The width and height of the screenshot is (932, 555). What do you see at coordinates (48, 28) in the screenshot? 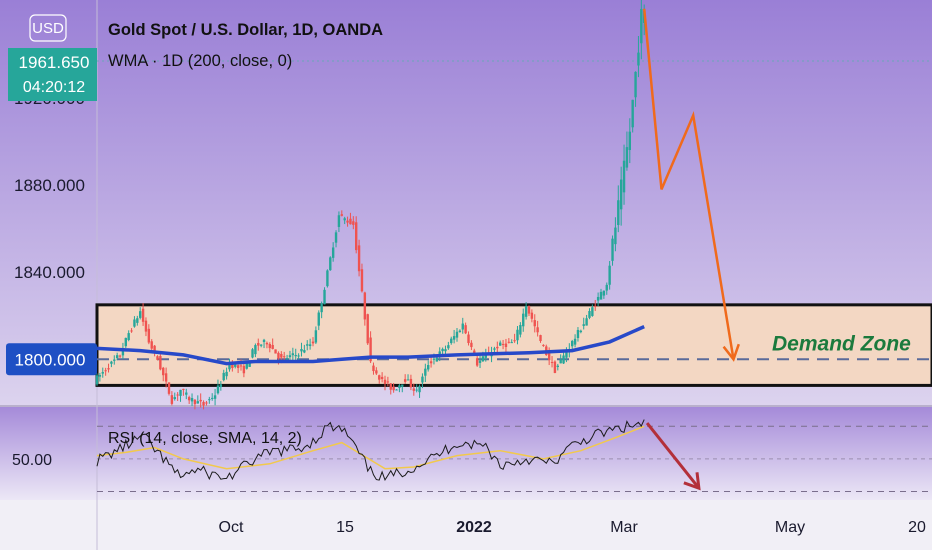
I see `currency-button-frame` at bounding box center [48, 28].